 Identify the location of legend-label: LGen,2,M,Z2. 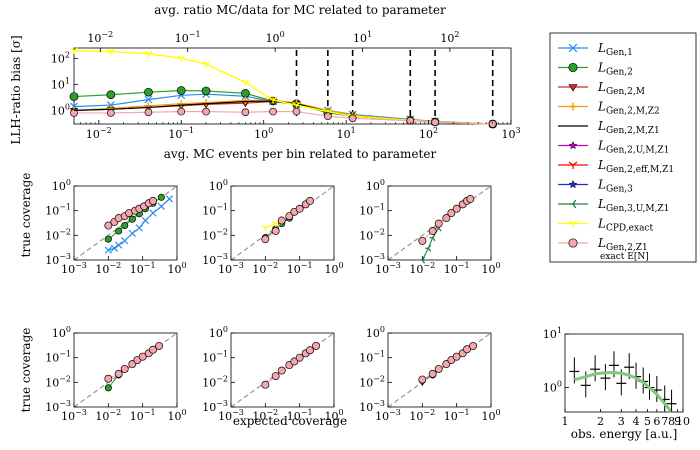
(628, 108).